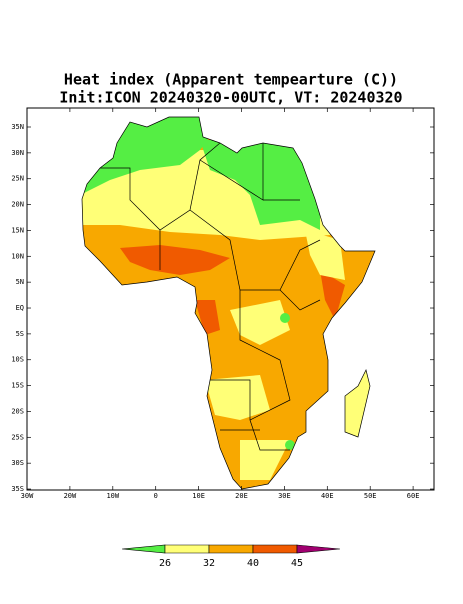 The image size is (463, 604). I want to click on lat-label: 35N, so click(17, 127).